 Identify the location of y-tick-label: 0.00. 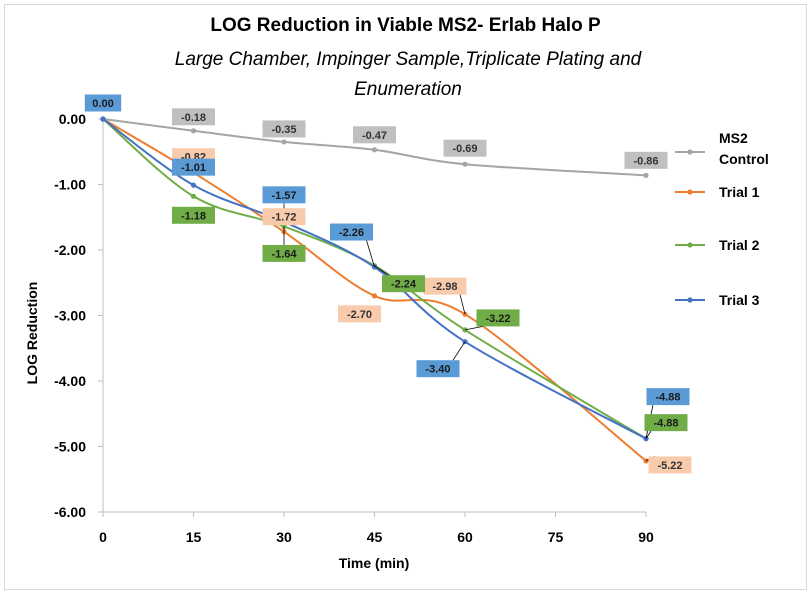
(72, 119).